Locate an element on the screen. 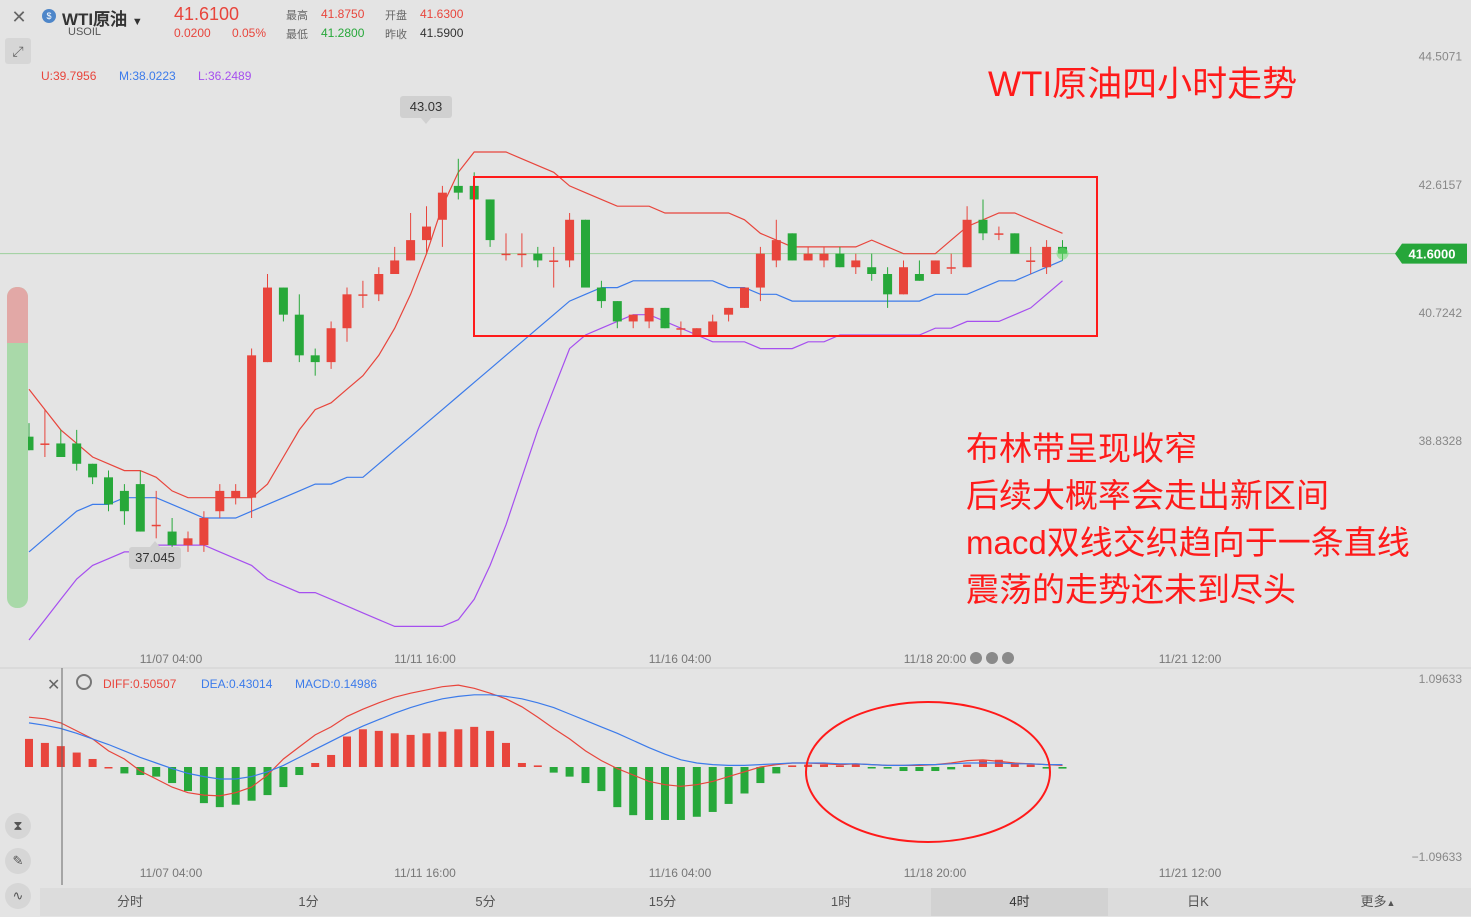 The width and height of the screenshot is (1471, 917). tab-timeframe-5: 1时 is located at coordinates (841, 901).